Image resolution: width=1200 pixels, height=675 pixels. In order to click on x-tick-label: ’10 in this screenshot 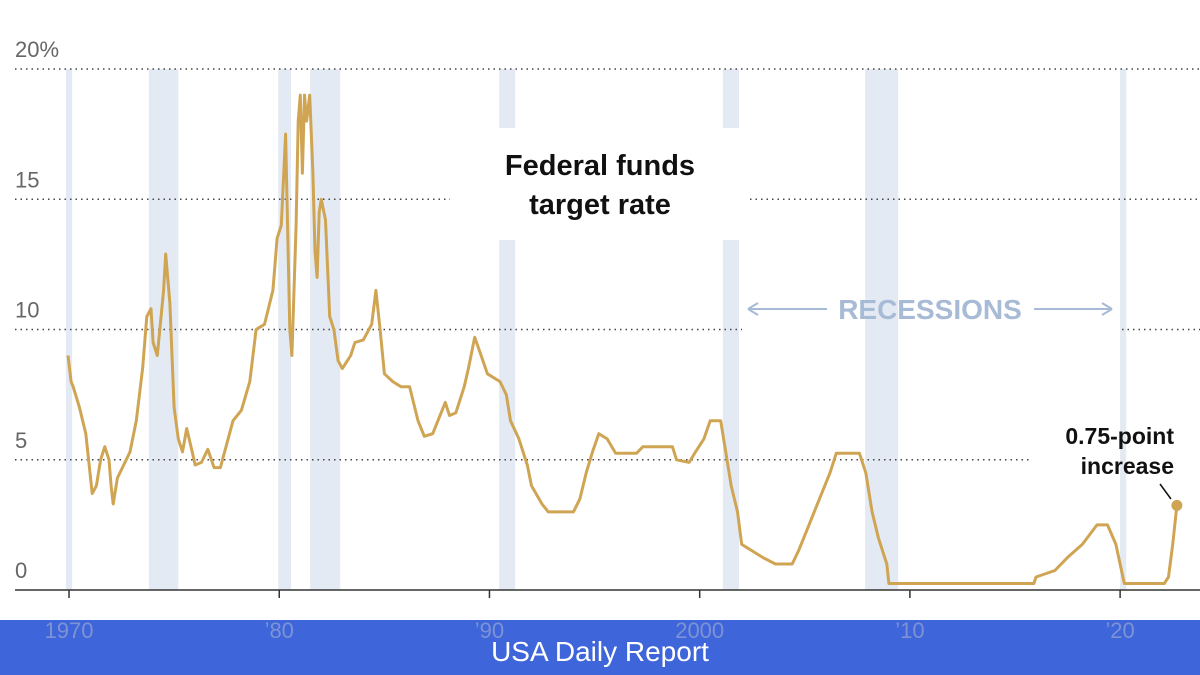, I will do `click(909, 630)`.